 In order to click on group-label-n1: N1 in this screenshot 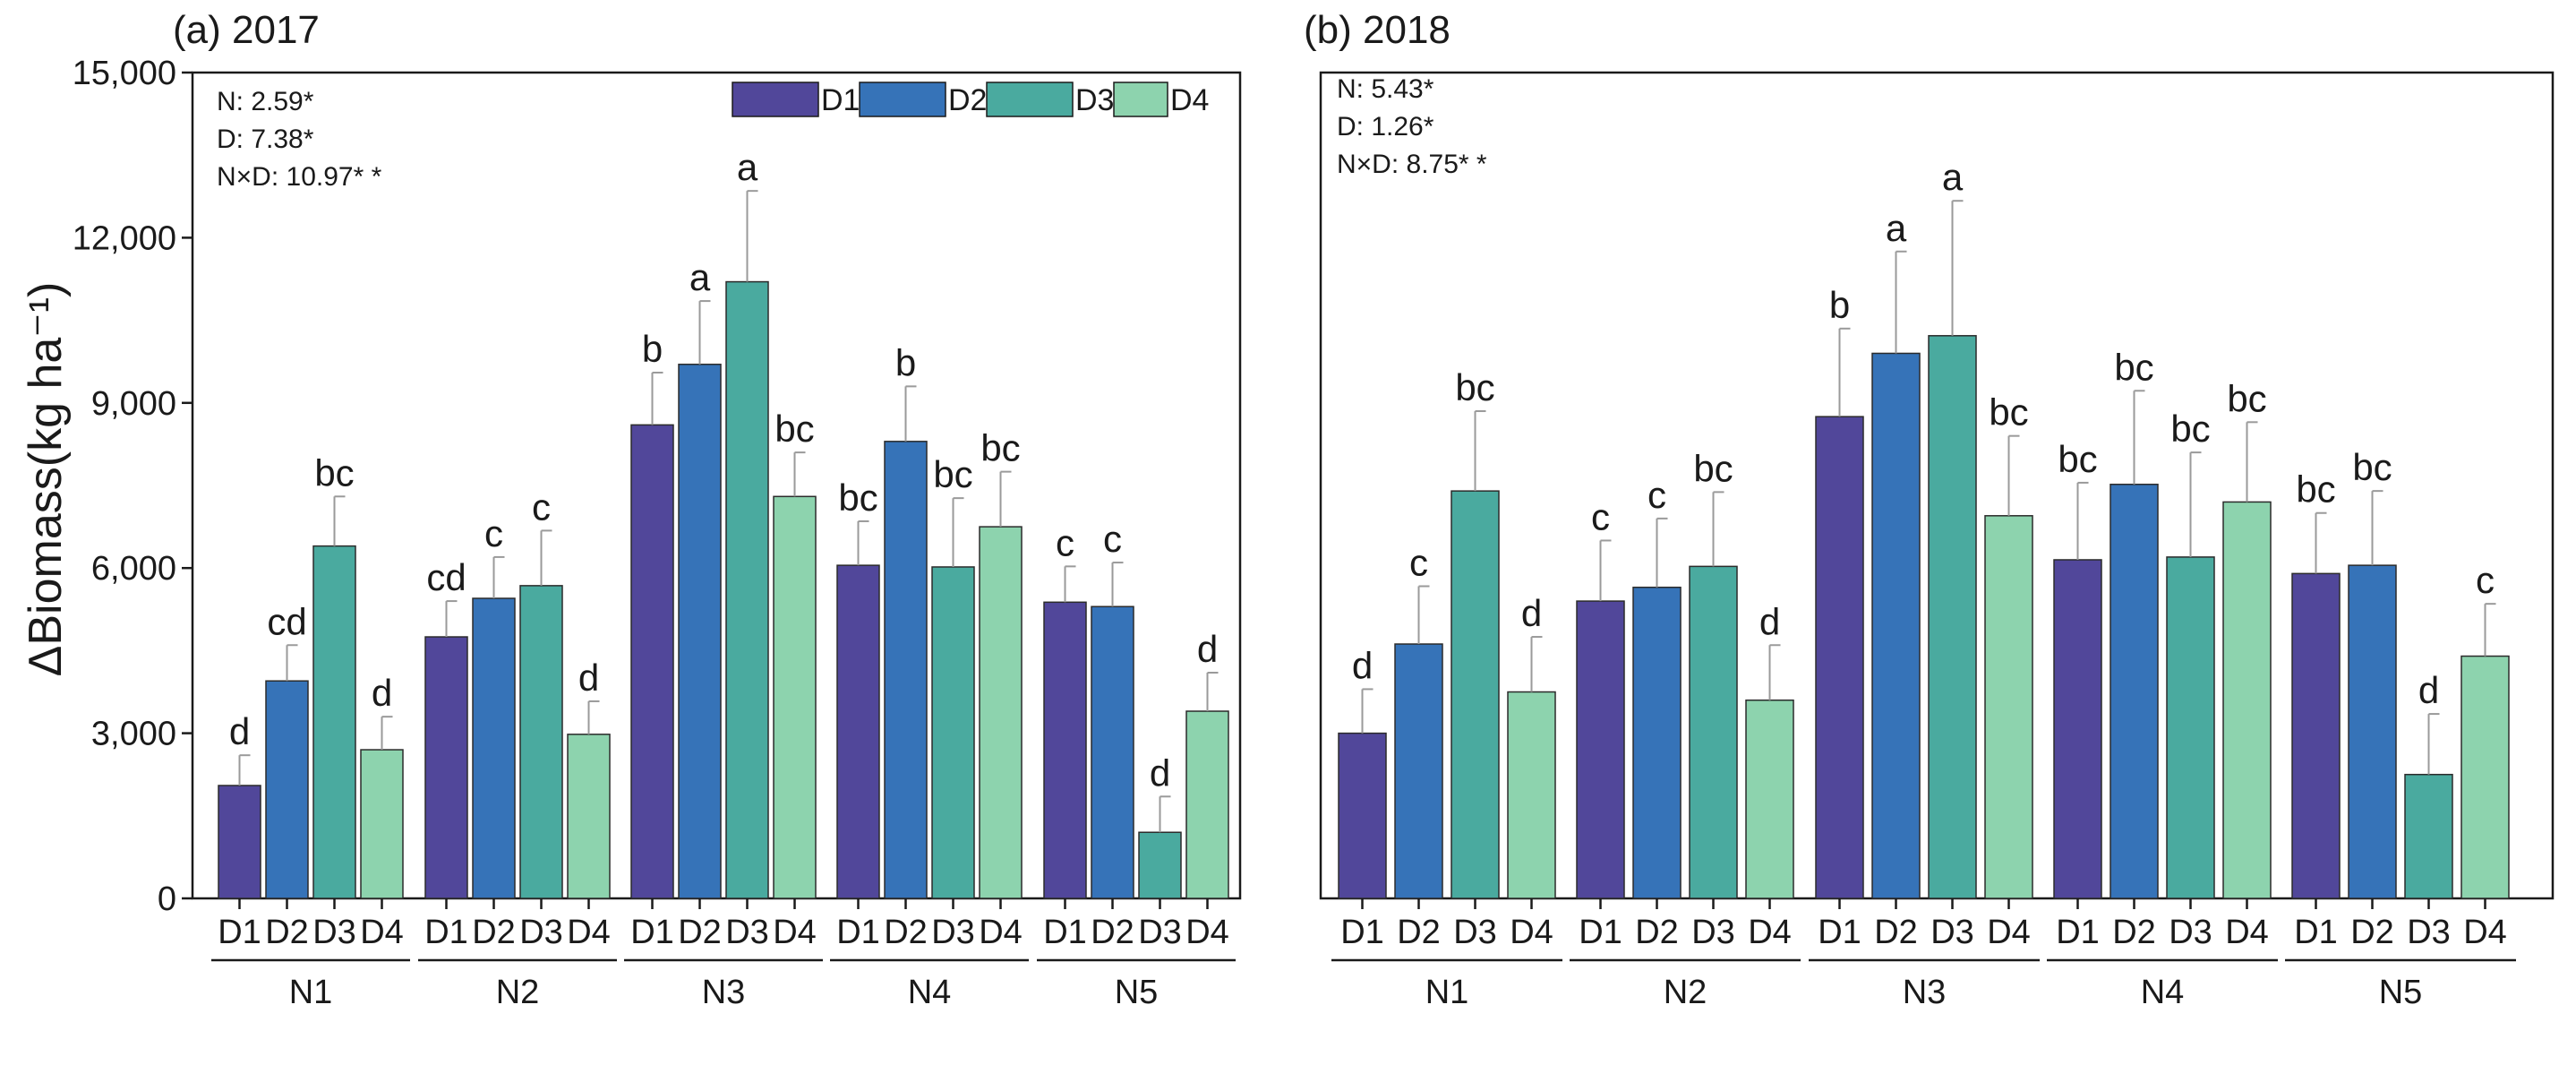, I will do `click(1447, 992)`.